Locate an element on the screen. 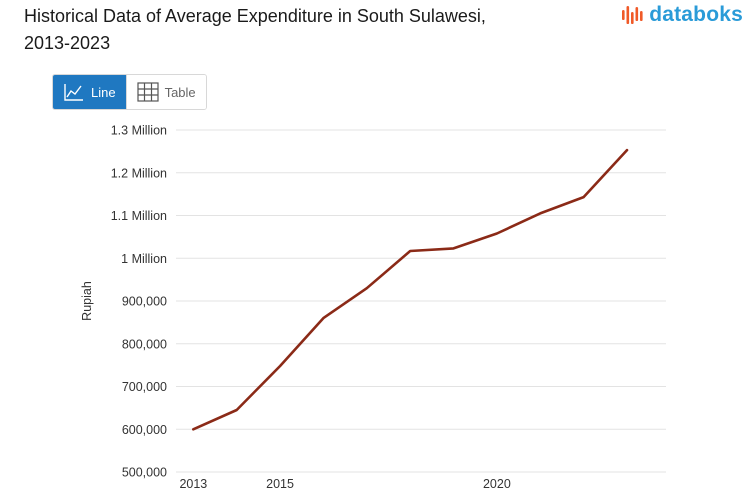 This screenshot has height=498, width=753. brand-logo: databoks is located at coordinates (682, 15).